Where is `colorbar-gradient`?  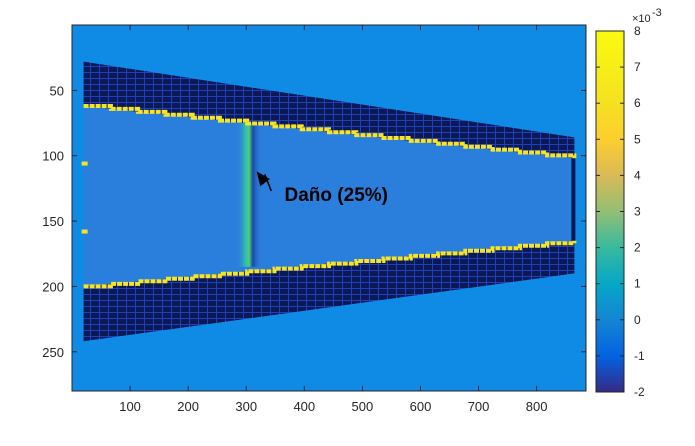
colorbar-gradient is located at coordinates (610, 211).